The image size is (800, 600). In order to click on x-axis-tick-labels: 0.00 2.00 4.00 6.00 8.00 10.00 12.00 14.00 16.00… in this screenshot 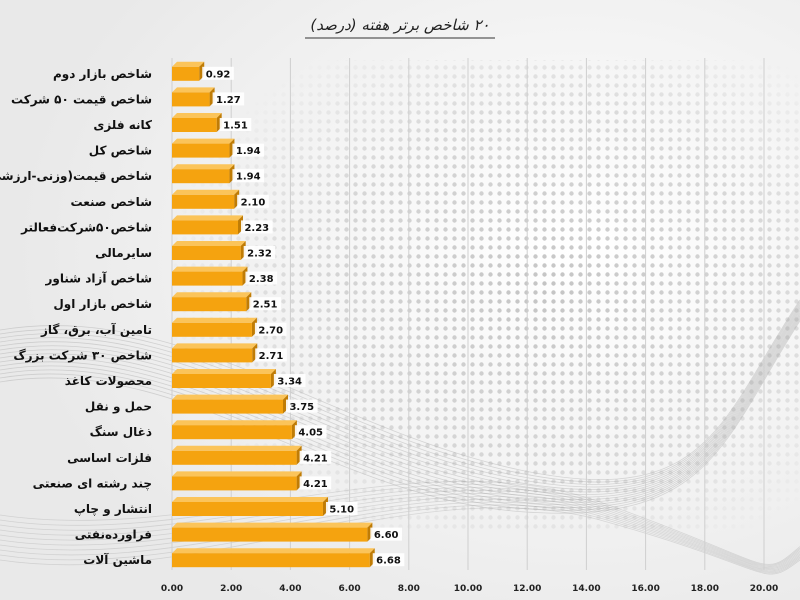, I will do `click(469, 589)`.